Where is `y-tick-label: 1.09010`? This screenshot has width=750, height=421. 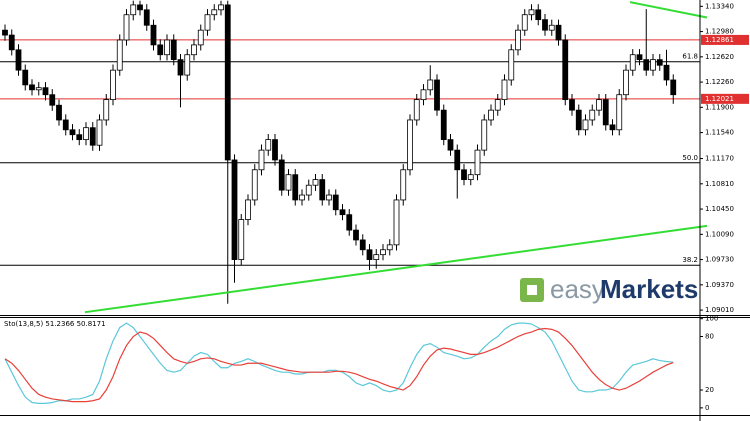 y-tick-label: 1.09010 is located at coordinates (719, 310).